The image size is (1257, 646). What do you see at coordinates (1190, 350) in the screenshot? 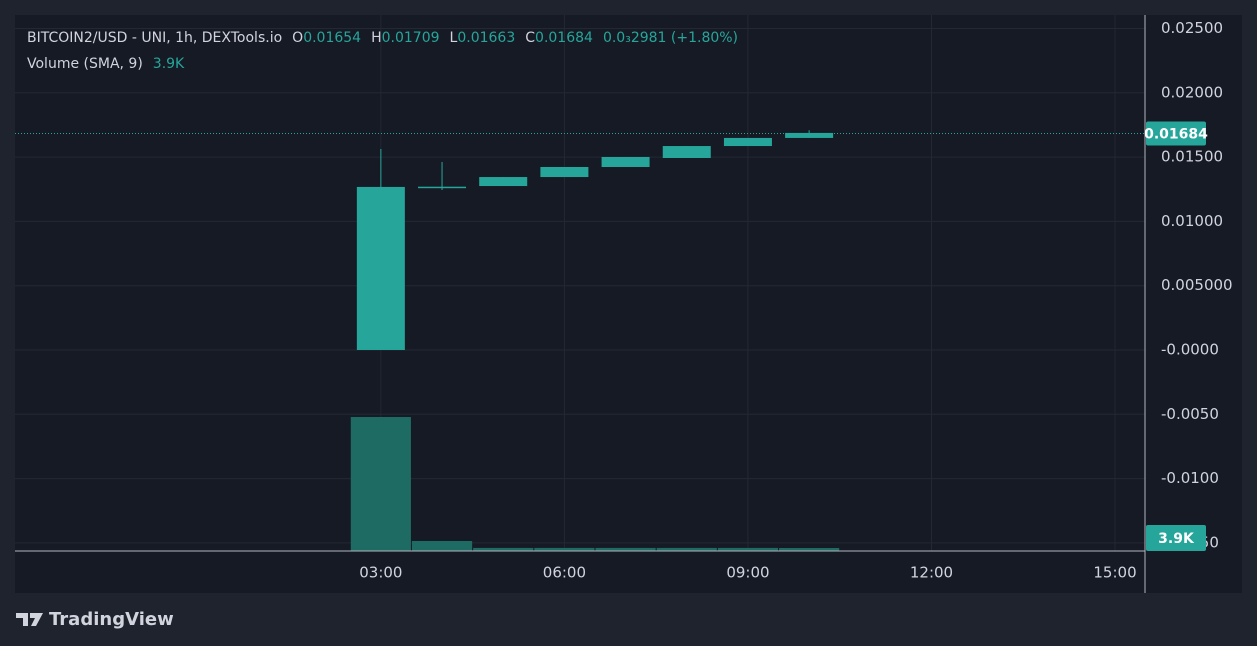
I see `y-tick-label: -0.0000` at bounding box center [1190, 350].